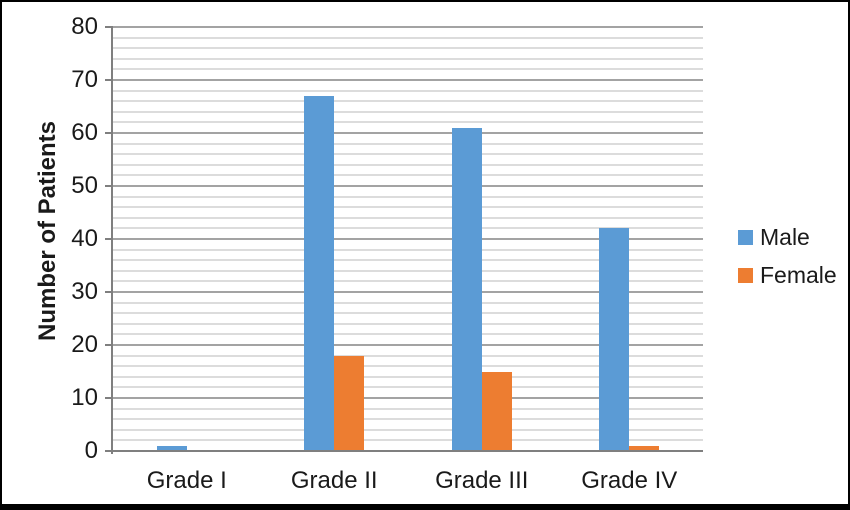 This screenshot has height=510, width=850. I want to click on bar-male-grade-i, so click(171, 448).